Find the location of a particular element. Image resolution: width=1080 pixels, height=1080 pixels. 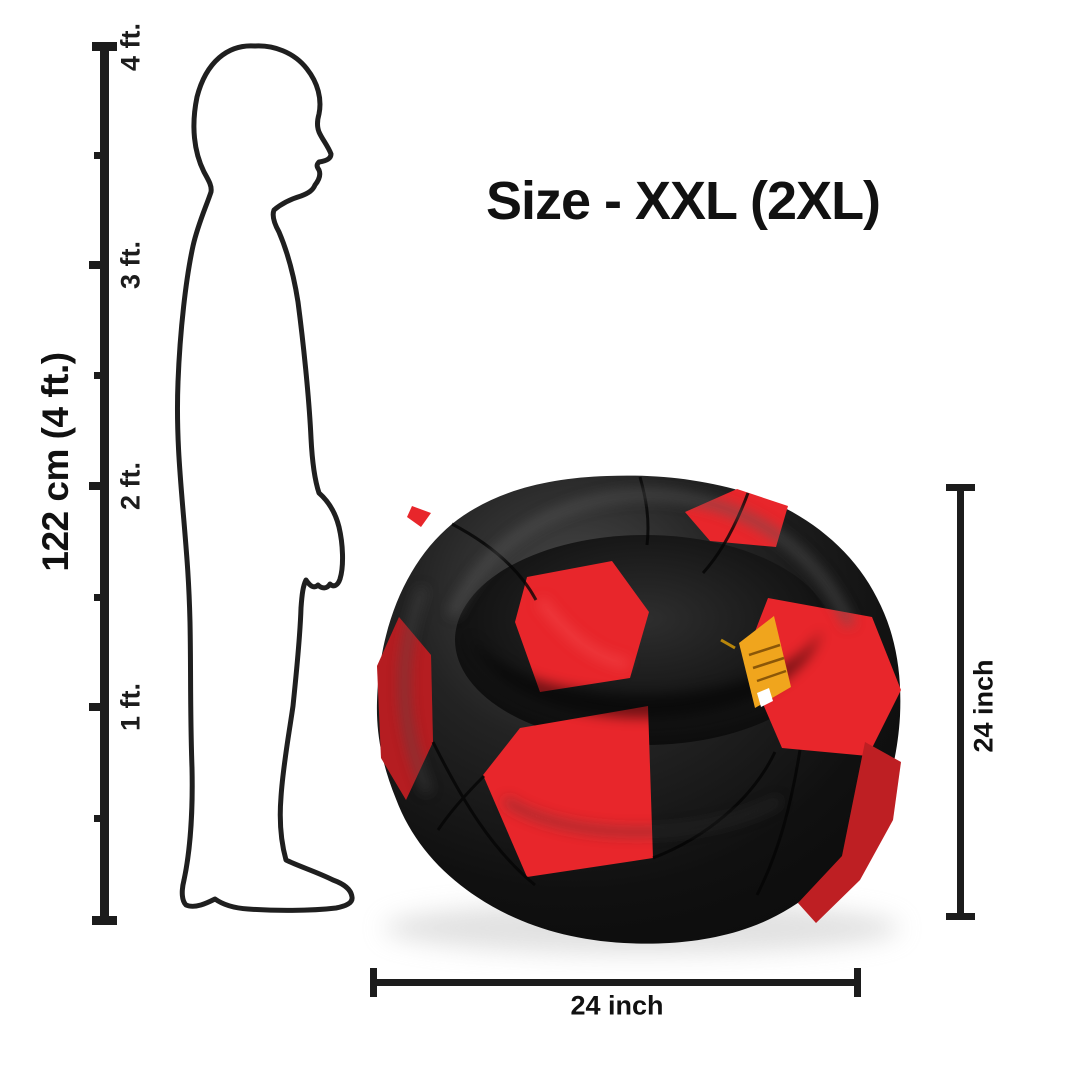

width-dimension-line is located at coordinates (615, 982).